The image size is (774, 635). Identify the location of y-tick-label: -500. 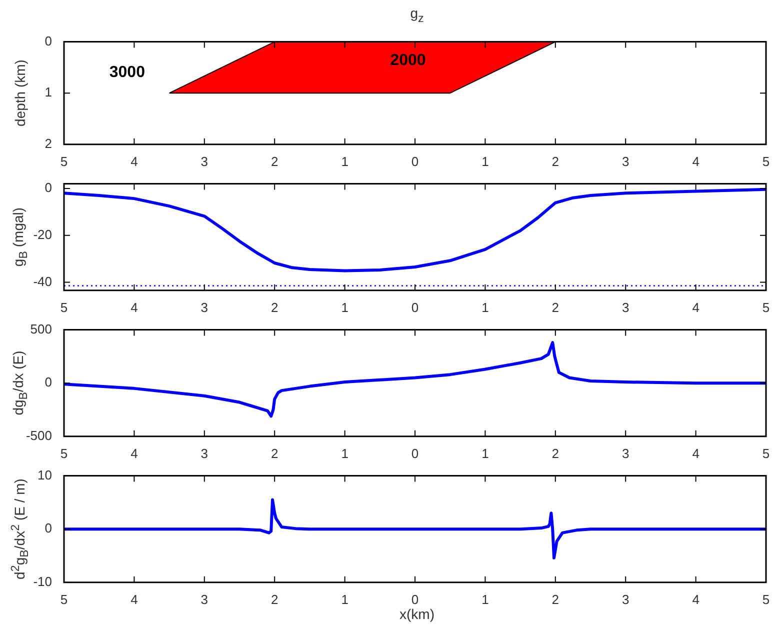
(39, 435).